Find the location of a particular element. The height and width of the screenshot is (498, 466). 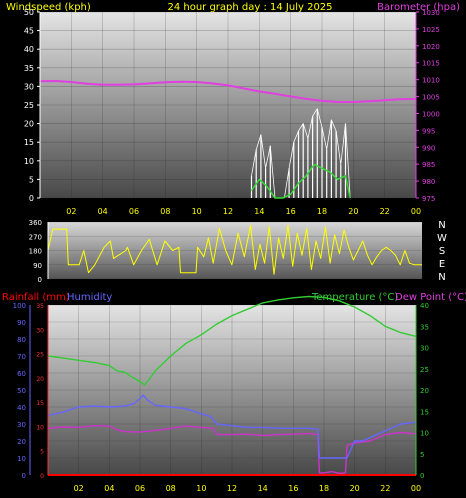

wind-x-tick-label: 06 is located at coordinates (134, 211).